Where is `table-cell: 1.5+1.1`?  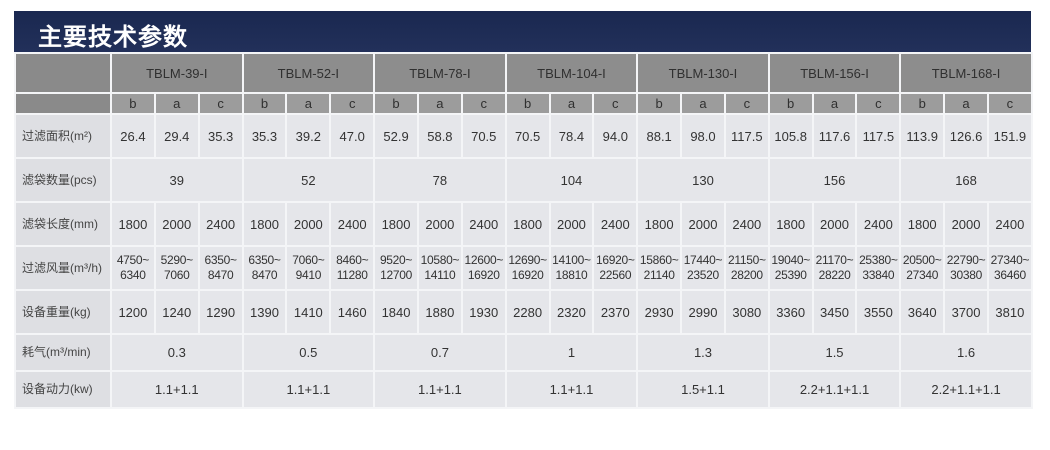 table-cell: 1.5+1.1 is located at coordinates (703, 389).